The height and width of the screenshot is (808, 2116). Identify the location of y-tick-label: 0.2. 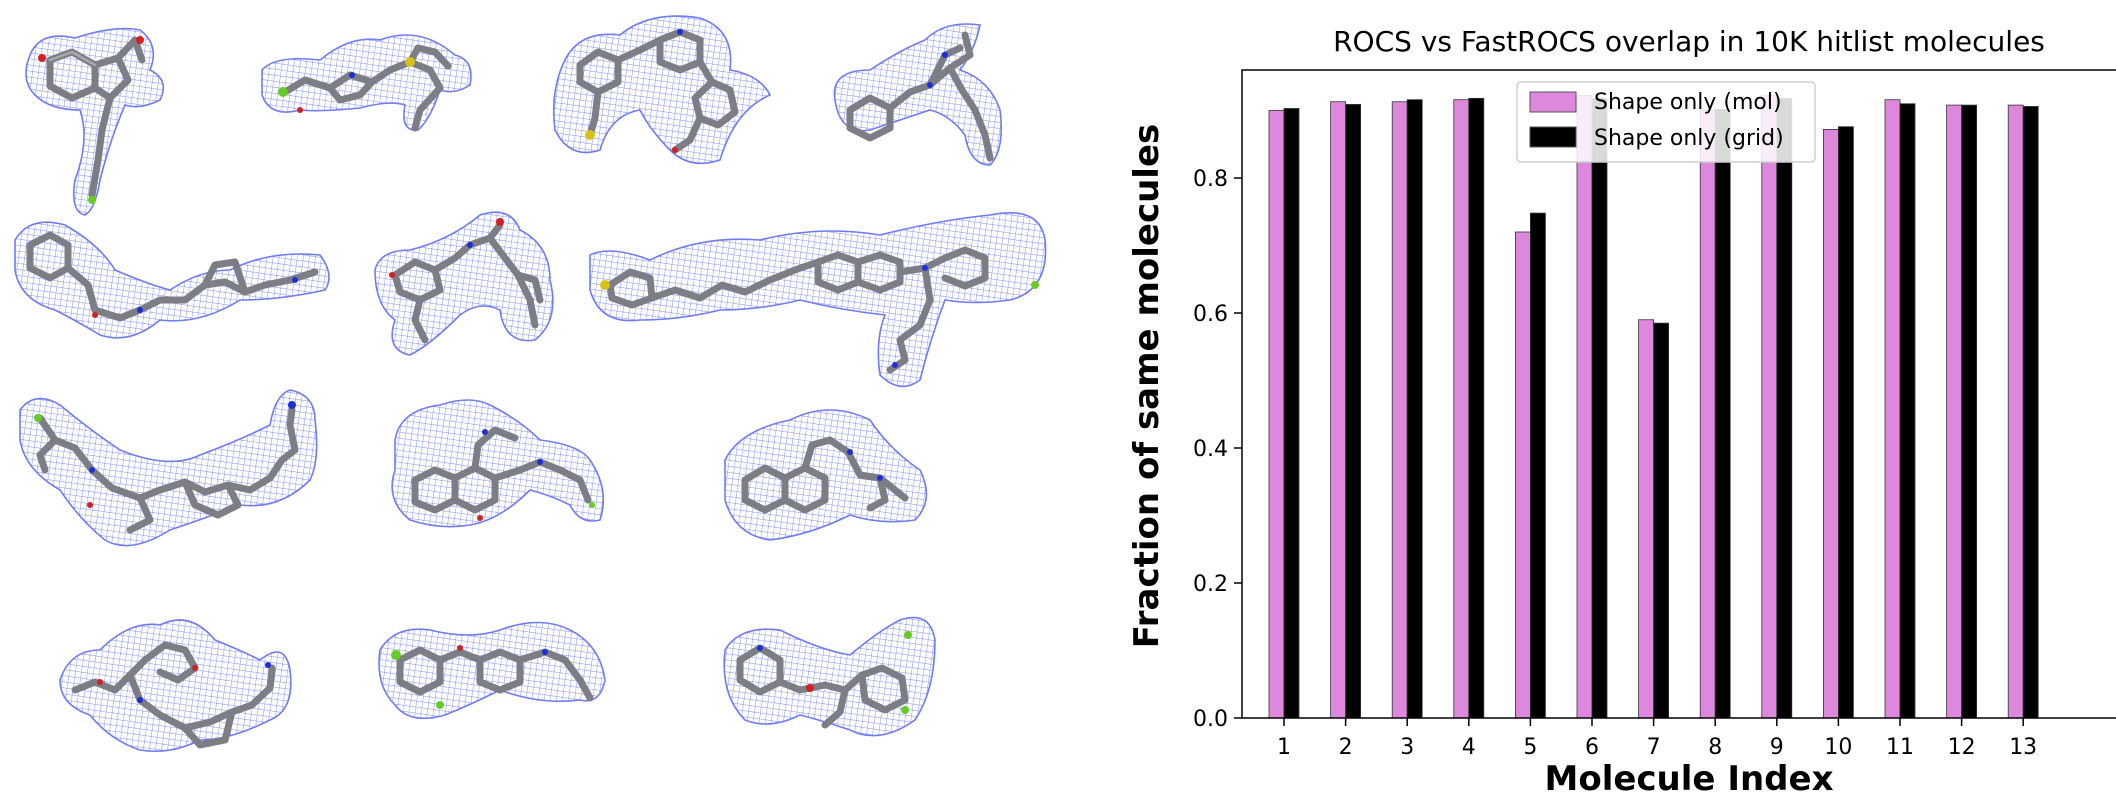
(1210, 584).